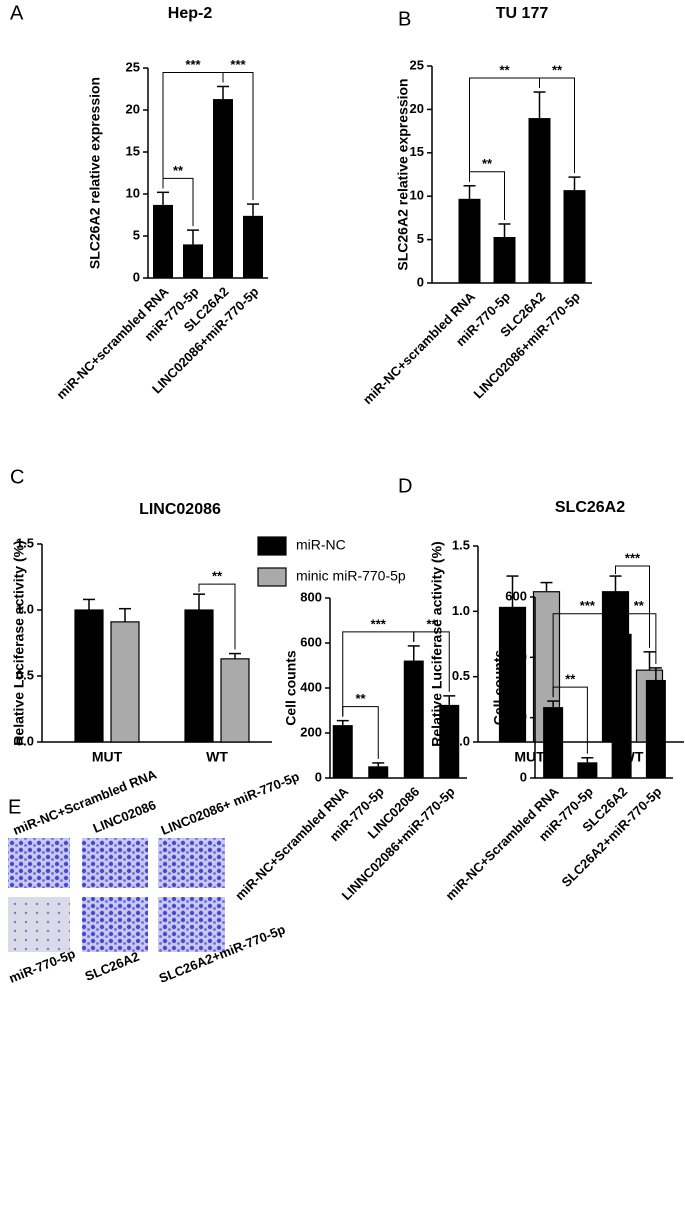  I want to click on legend-label: miR-NC, so click(321, 545).